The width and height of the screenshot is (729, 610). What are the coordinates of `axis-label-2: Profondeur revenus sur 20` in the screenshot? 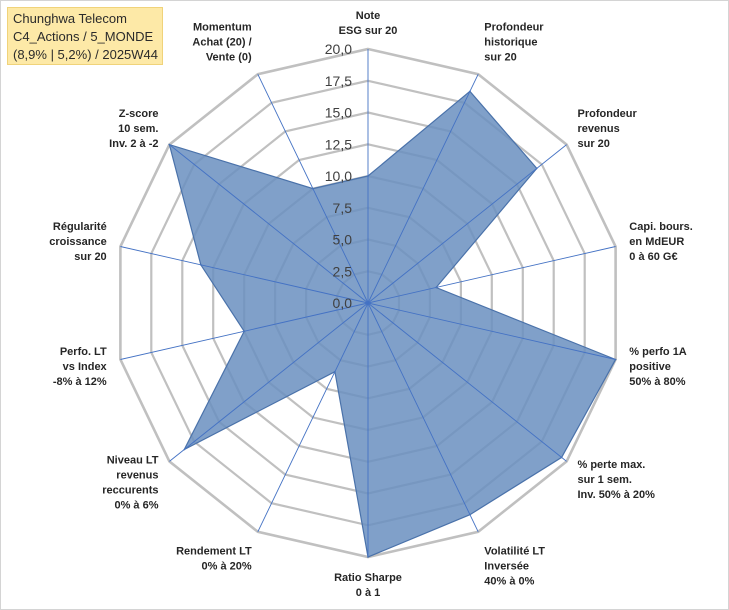 It's located at (608, 129).